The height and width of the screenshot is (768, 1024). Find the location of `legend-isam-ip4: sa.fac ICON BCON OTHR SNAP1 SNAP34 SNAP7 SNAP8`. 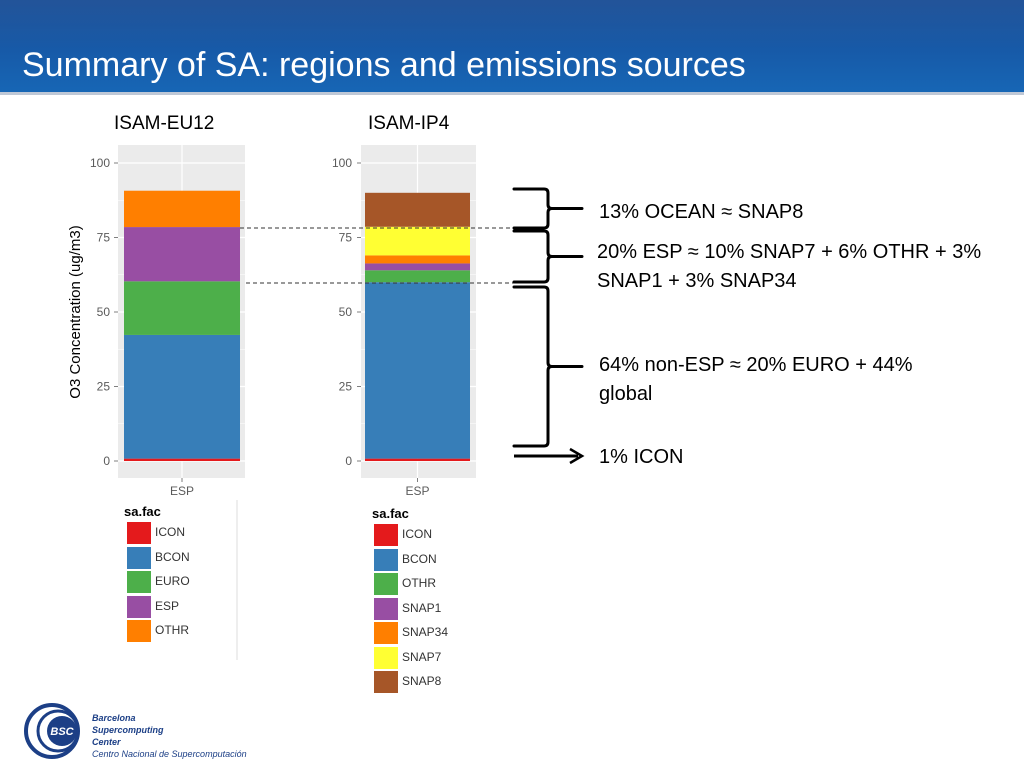

legend-isam-ip4: sa.fac ICON BCON OTHR SNAP1 SNAP34 SNAP7 SNAP8 is located at coordinates (427, 603).